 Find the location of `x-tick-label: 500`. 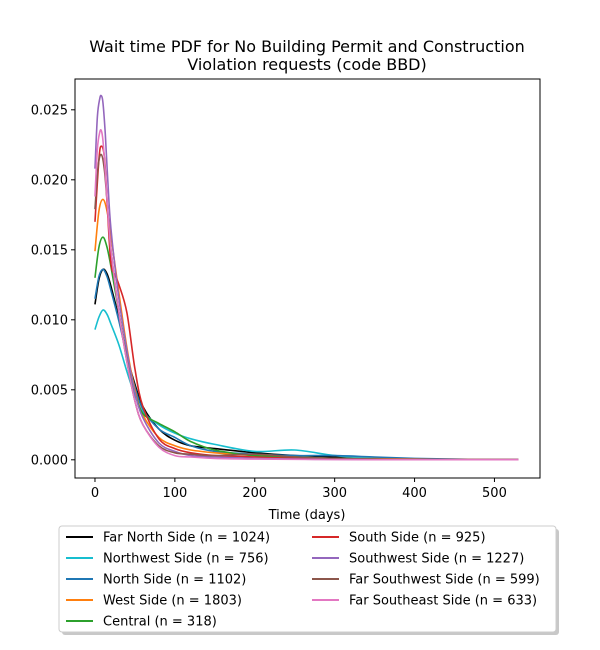

x-tick-label: 500 is located at coordinates (494, 493).